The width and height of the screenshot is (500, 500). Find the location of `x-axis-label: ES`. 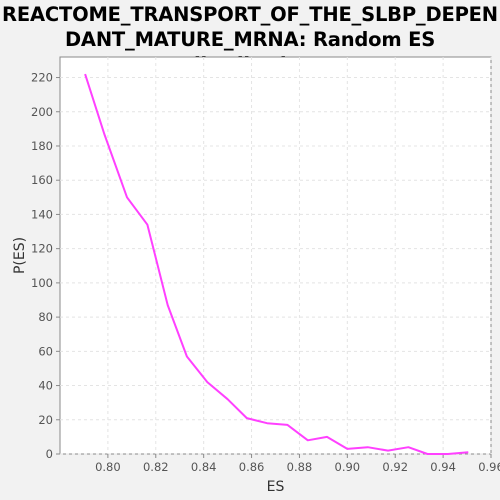

x-axis-label: ES is located at coordinates (276, 487).